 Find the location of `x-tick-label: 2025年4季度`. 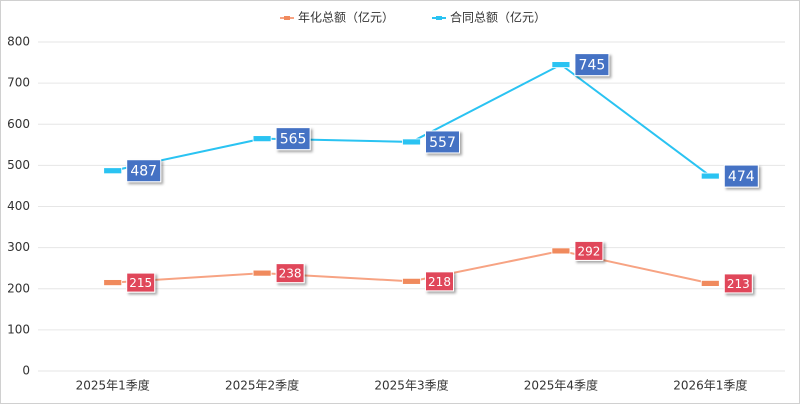

x-tick-label: 2025年4季度 is located at coordinates (561, 385).